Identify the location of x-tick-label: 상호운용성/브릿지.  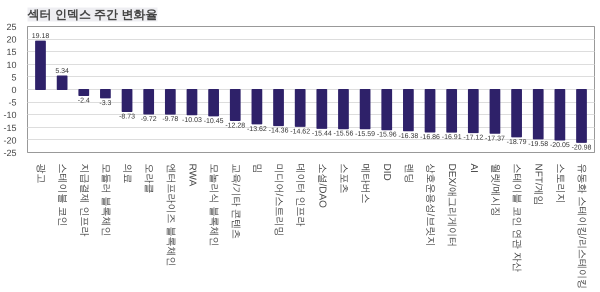
(430, 205).